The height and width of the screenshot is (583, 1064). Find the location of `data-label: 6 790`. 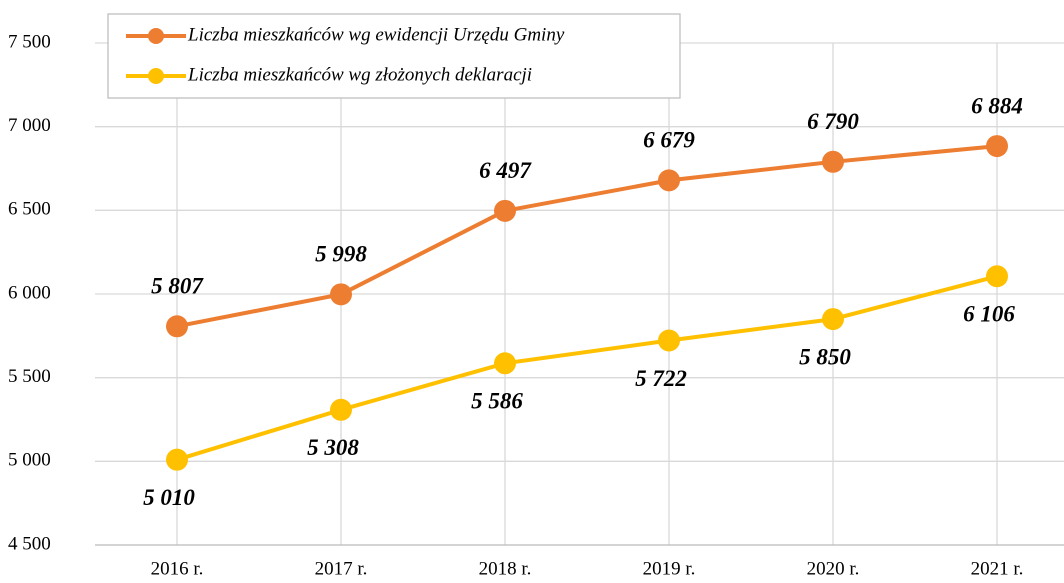

data-label: 6 790 is located at coordinates (833, 121).